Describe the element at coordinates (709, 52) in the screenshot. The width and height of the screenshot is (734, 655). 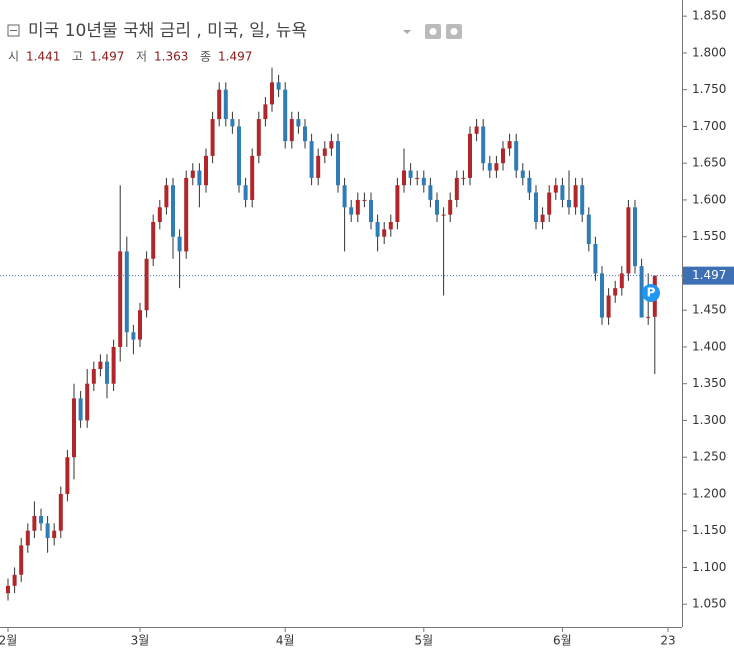
I see `y-tick-label: 1.800` at that location.